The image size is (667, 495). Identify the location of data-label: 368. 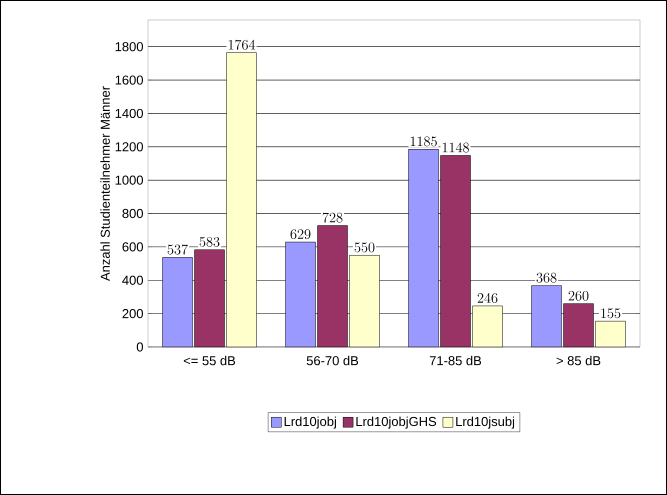
(546, 277).